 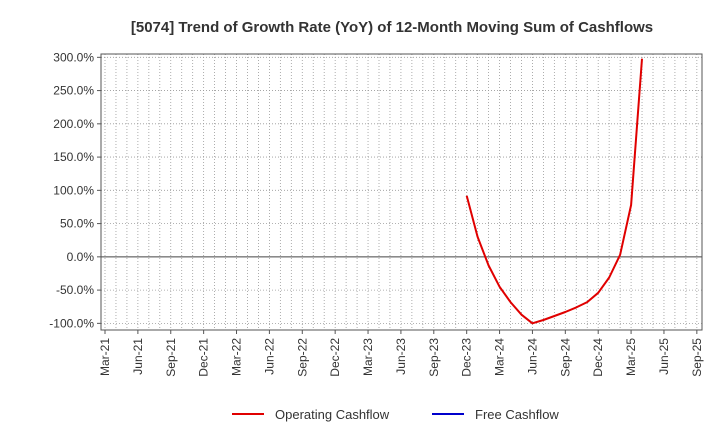 I want to click on x-tick-label: Sep-21, so click(x=171, y=357).